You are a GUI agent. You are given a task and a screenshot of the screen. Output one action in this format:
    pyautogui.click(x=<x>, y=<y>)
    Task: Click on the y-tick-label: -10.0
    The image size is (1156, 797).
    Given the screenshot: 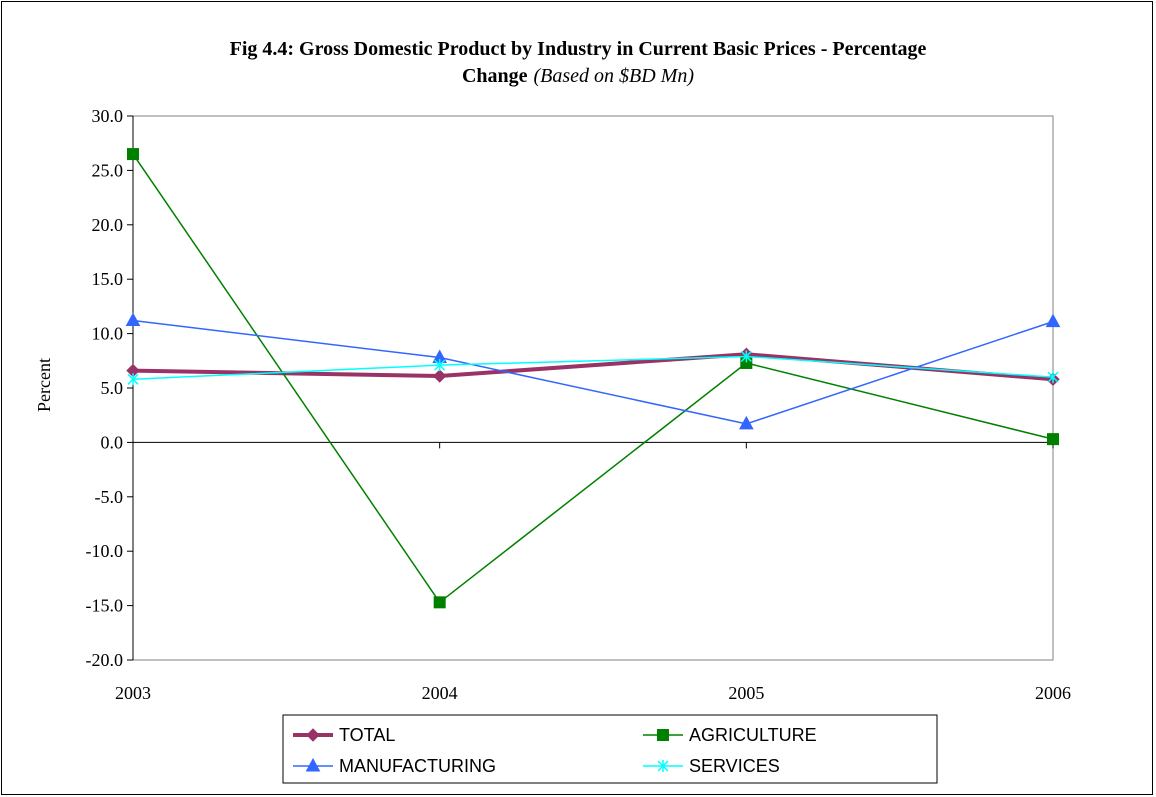 What is the action you would take?
    pyautogui.click(x=105, y=551)
    